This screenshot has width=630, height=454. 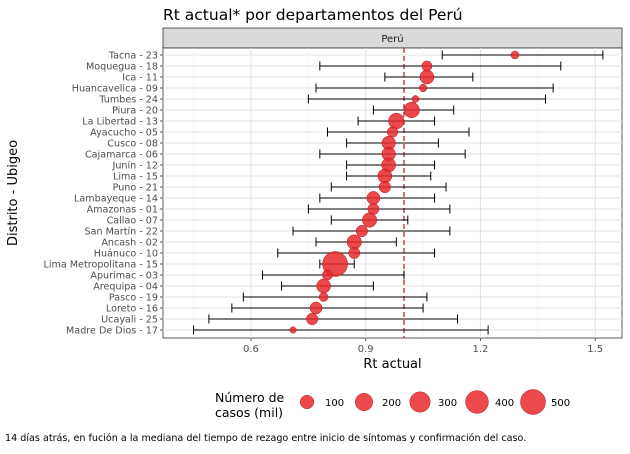 I want to click on y-label-14: Amazonas - 01, so click(x=122, y=210).